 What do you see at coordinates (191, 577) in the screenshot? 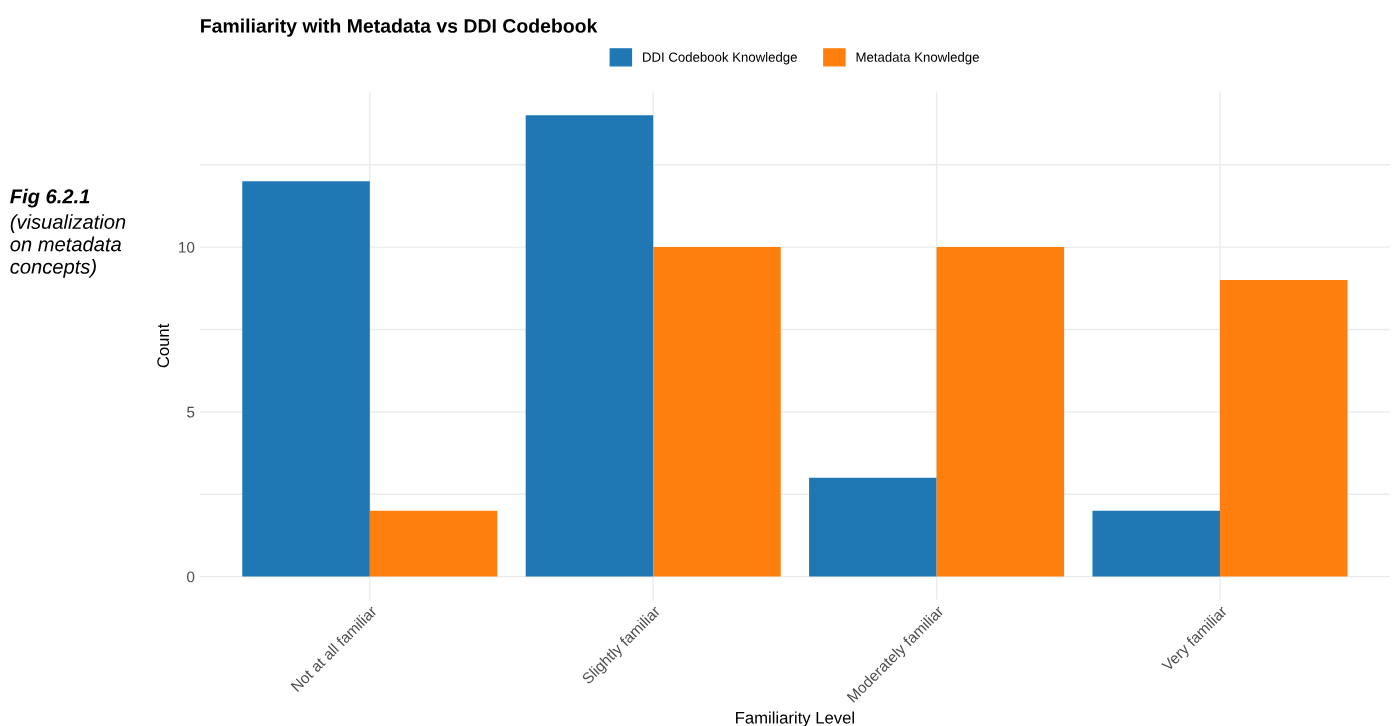
I see `y-tick-label: 0` at bounding box center [191, 577].